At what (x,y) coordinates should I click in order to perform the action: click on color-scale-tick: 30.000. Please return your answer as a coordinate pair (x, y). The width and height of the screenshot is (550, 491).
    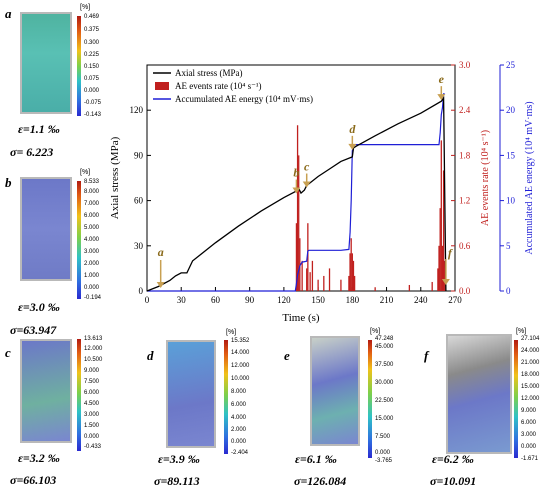
    Looking at the image, I should click on (384, 383).